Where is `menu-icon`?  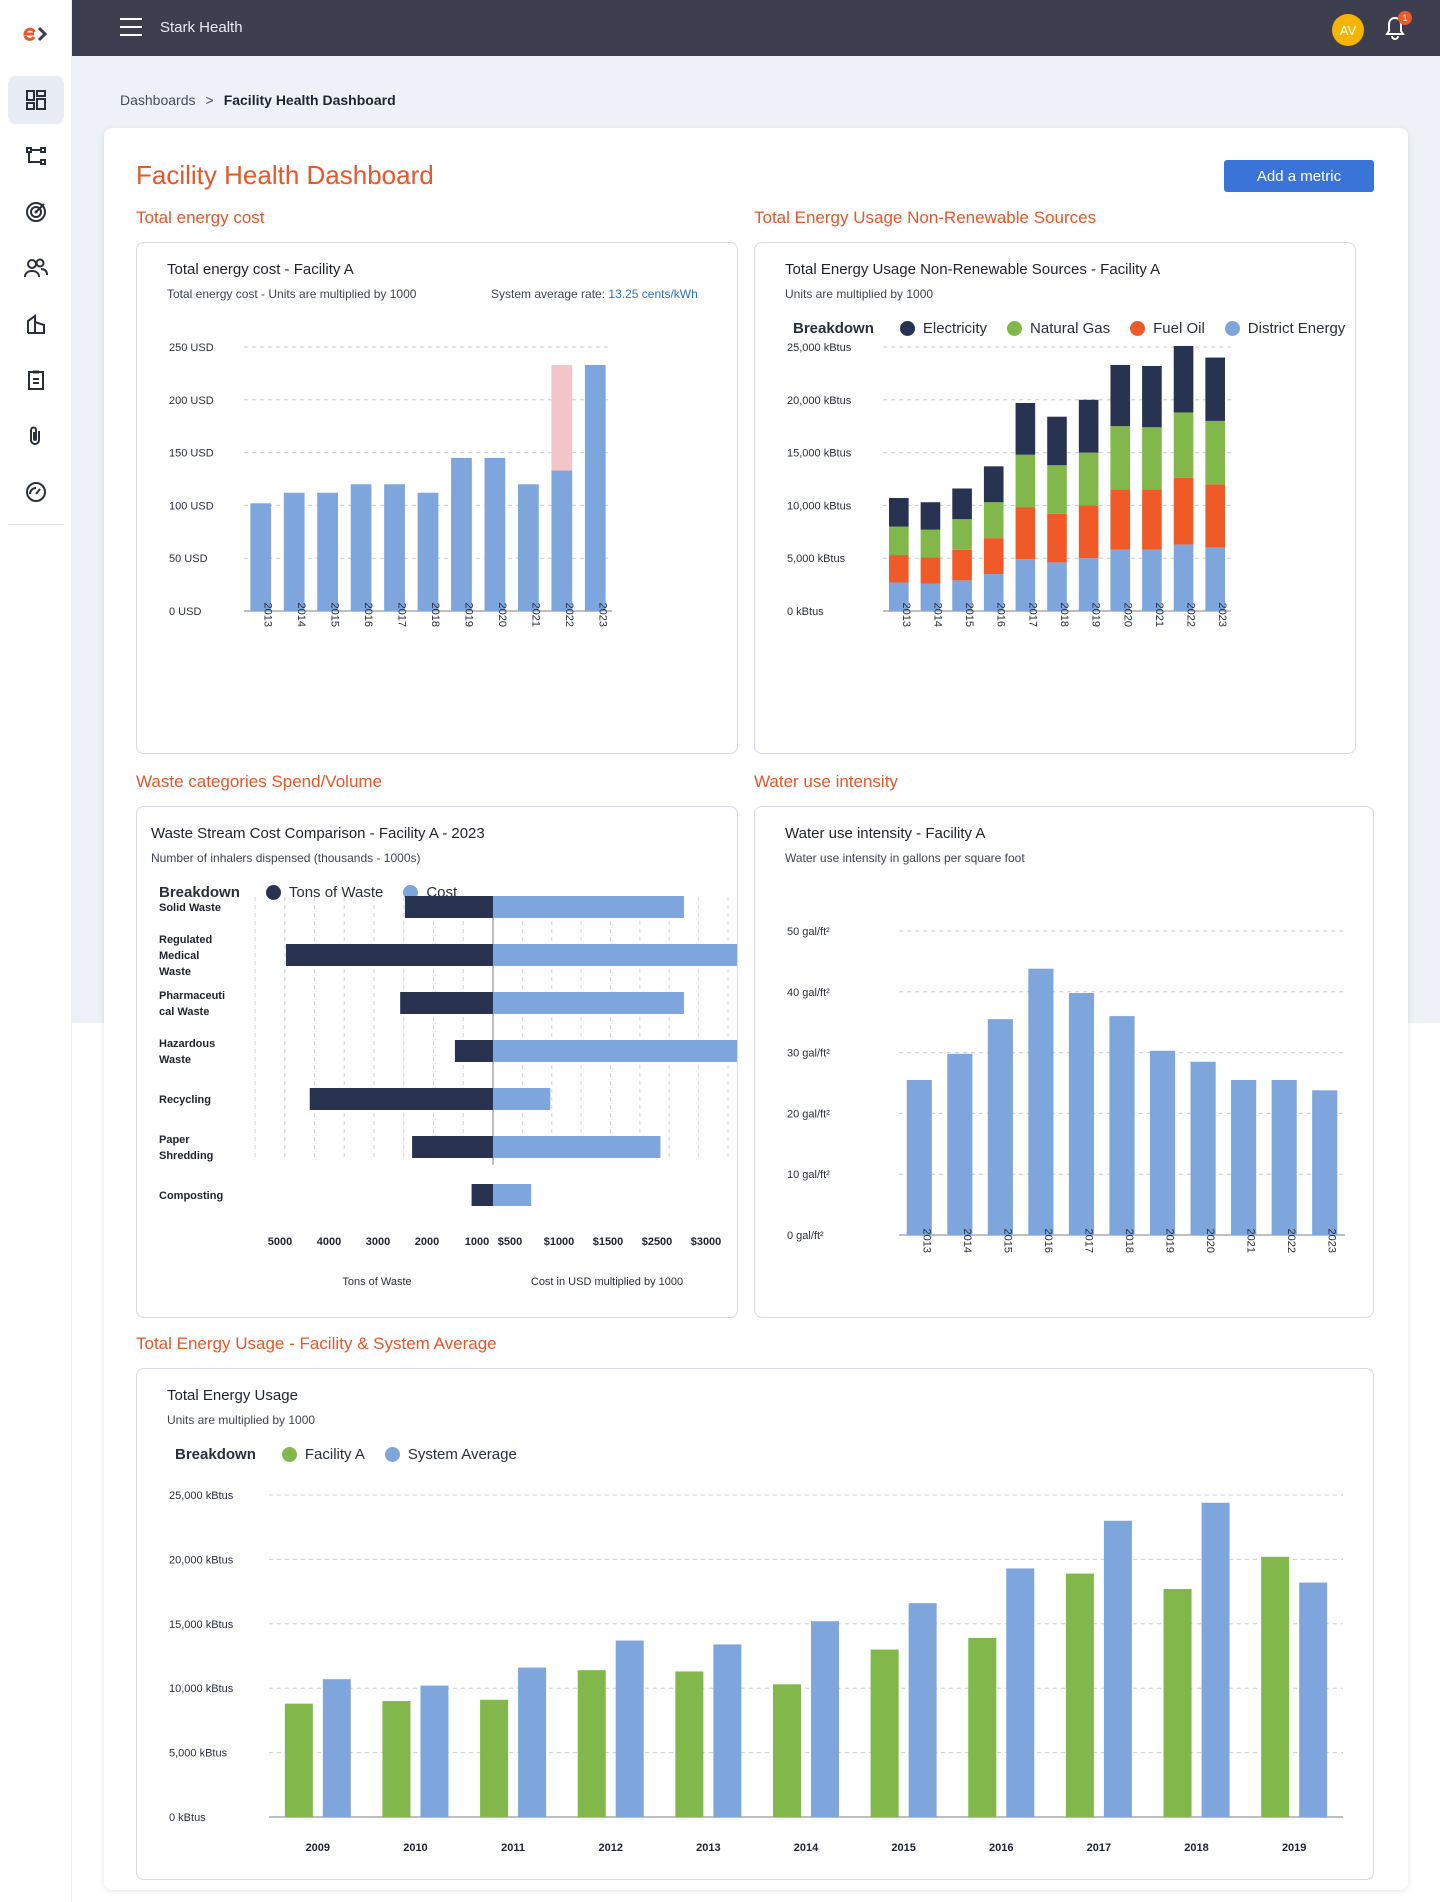
menu-icon is located at coordinates (131, 27).